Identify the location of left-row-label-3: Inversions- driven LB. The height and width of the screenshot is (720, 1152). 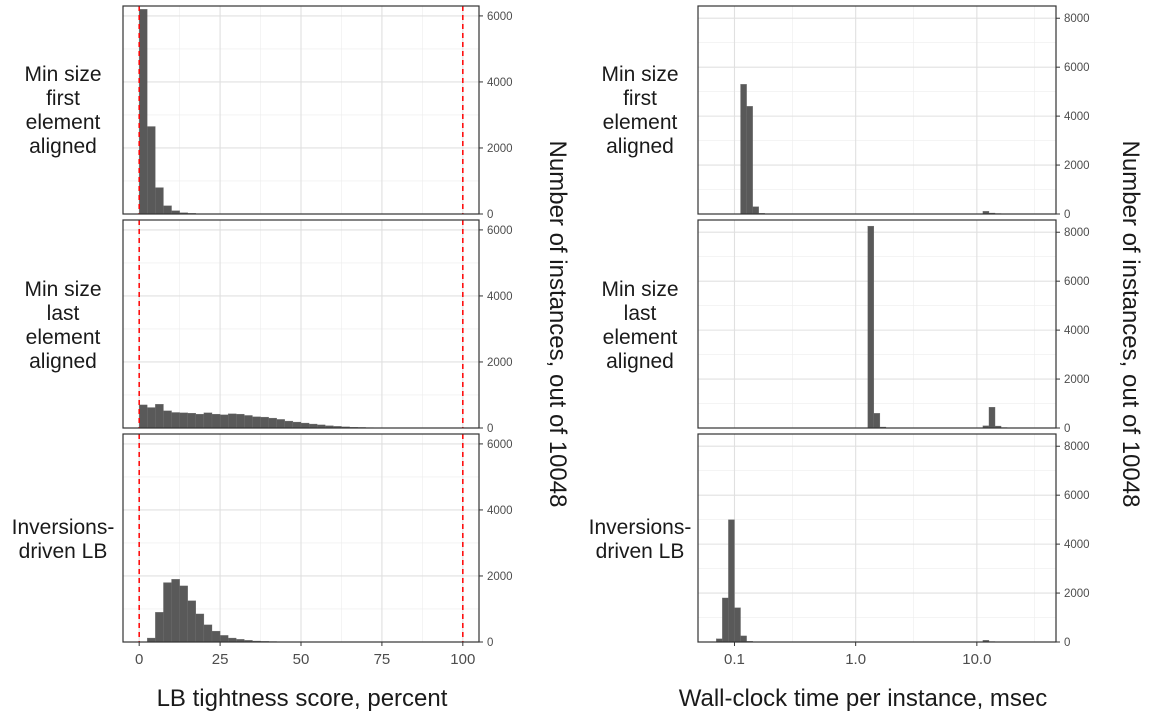
(63, 539).